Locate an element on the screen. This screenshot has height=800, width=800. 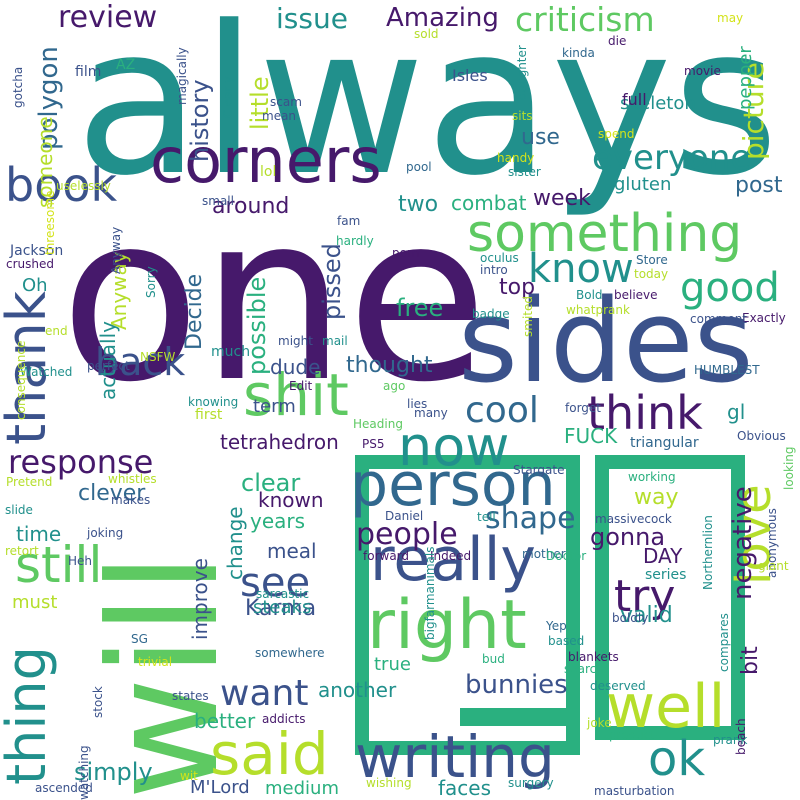
word-compares: compares is located at coordinates (724, 642).